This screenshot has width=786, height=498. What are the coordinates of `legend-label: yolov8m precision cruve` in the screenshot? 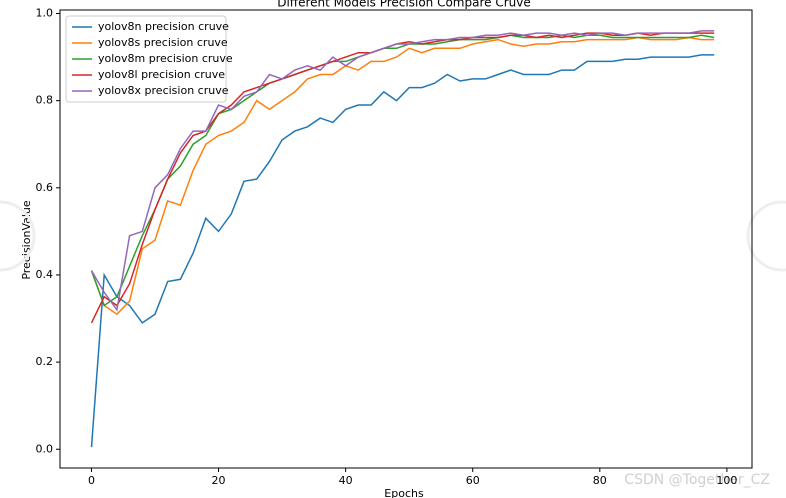 It's located at (165, 58).